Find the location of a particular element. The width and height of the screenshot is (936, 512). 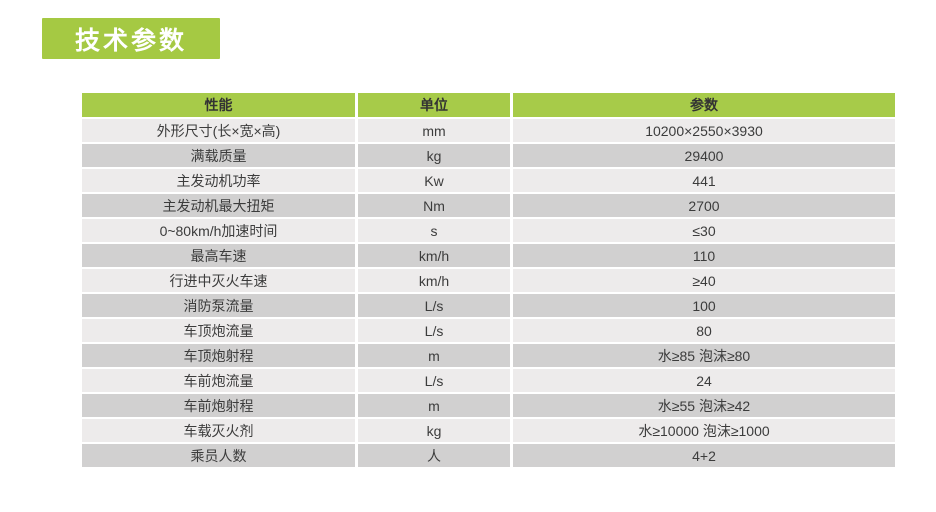

header-cell-unit: 单位 is located at coordinates (435, 106).